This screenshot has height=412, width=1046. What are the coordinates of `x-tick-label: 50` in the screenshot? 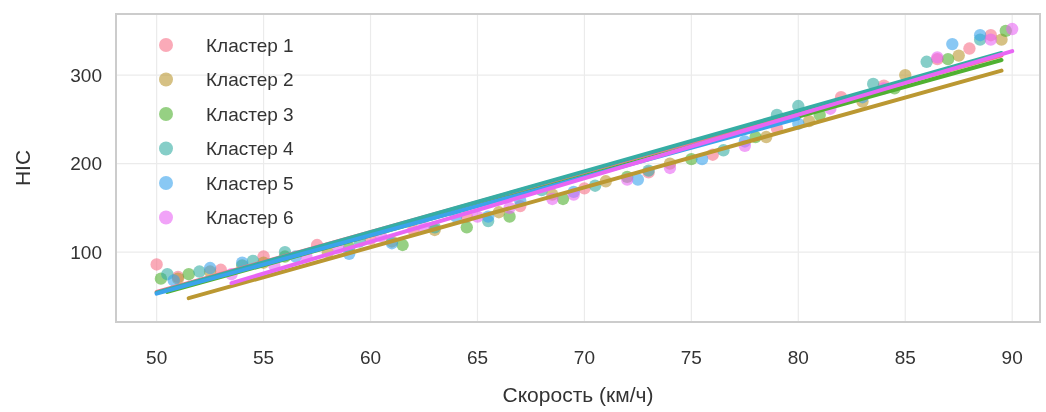 It's located at (157, 357).